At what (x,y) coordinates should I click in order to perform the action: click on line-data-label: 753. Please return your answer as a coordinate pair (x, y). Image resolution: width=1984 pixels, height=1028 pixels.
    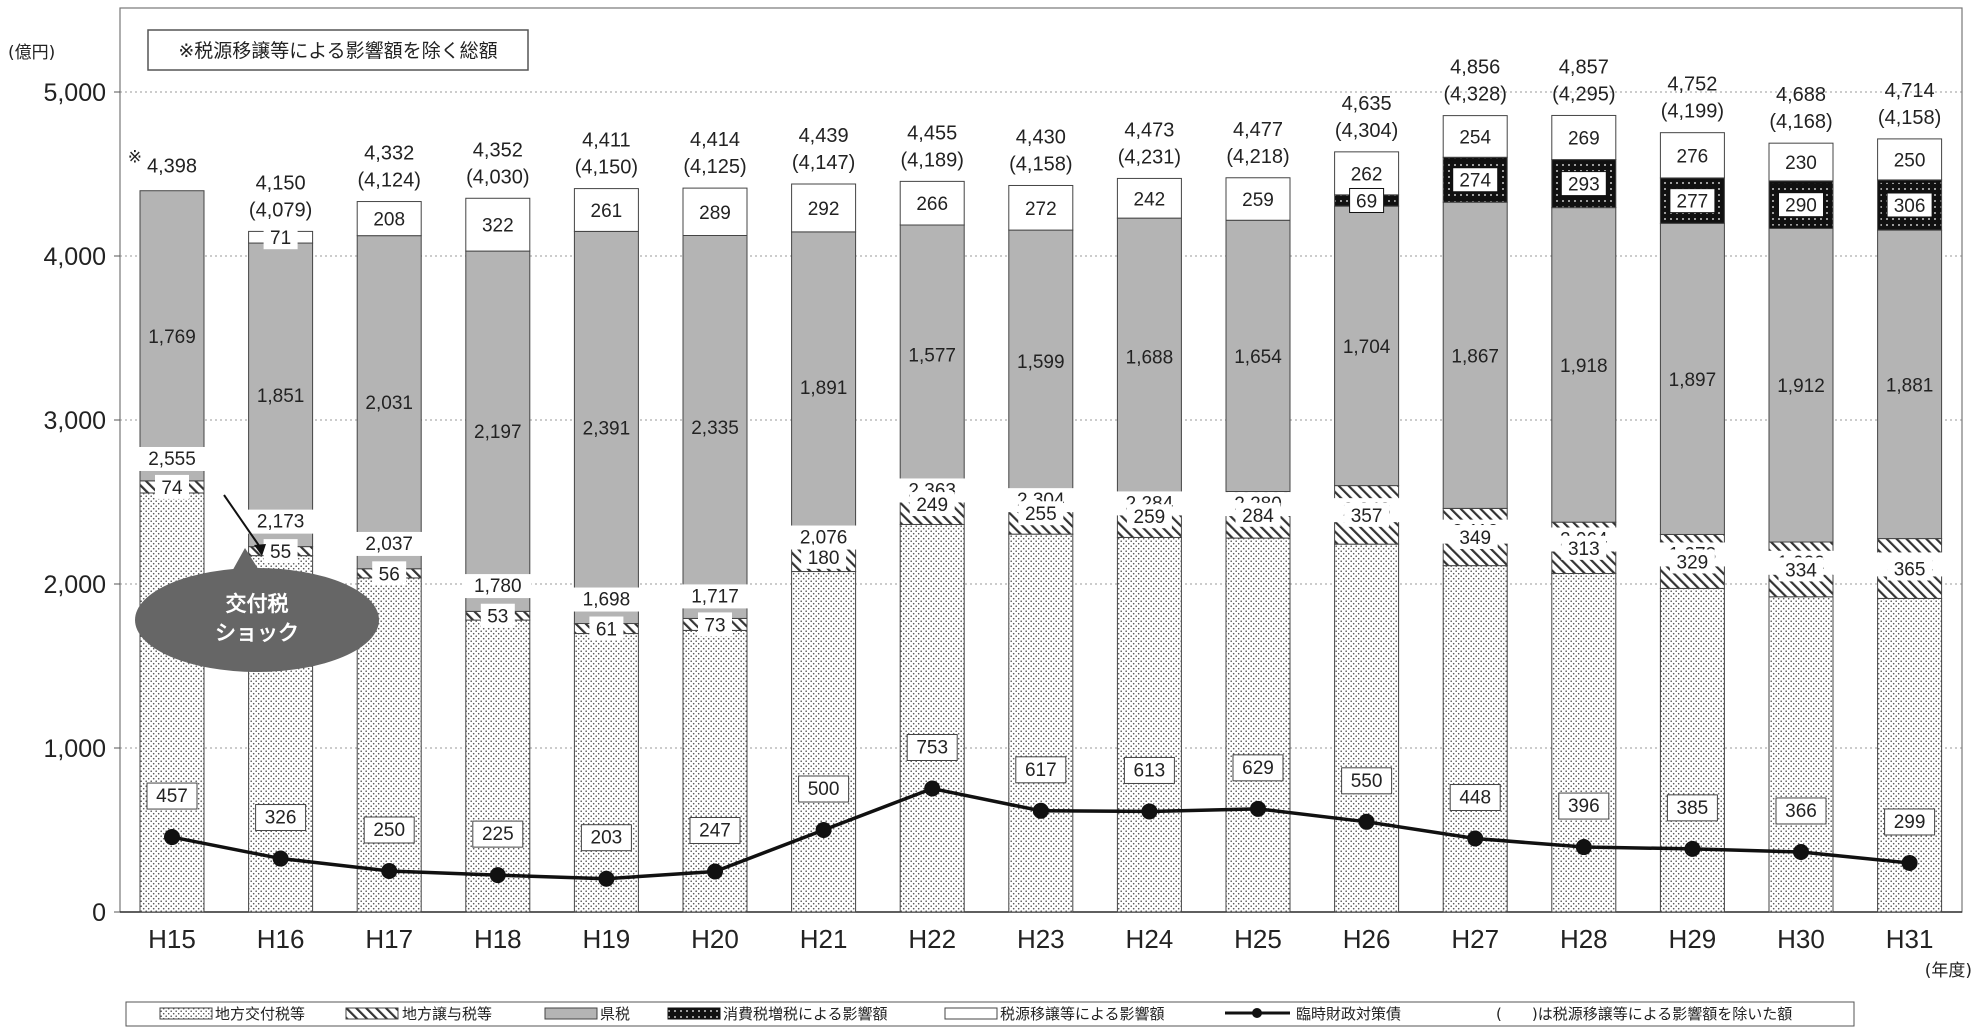
    Looking at the image, I should click on (932, 748).